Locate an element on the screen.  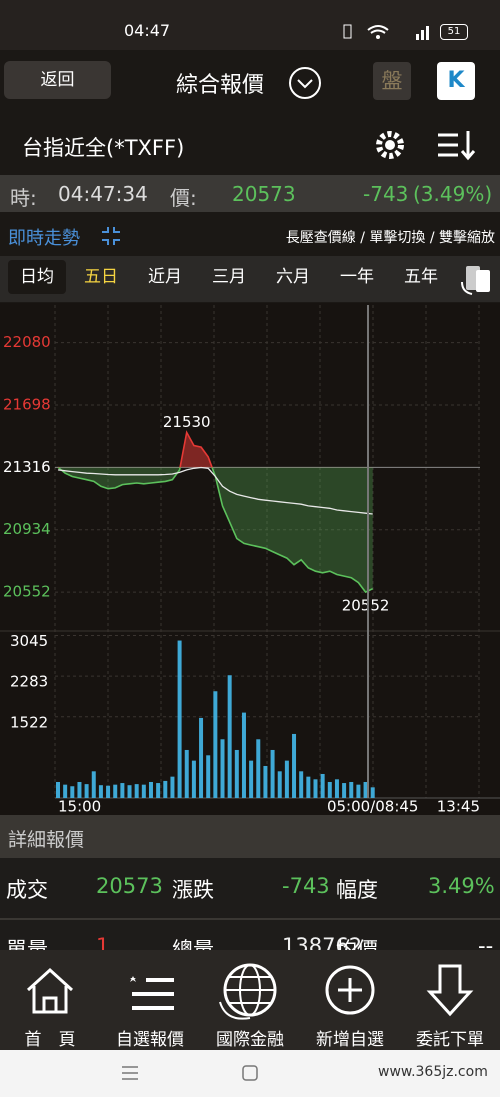
clock: 04:47 is located at coordinates (147, 30).